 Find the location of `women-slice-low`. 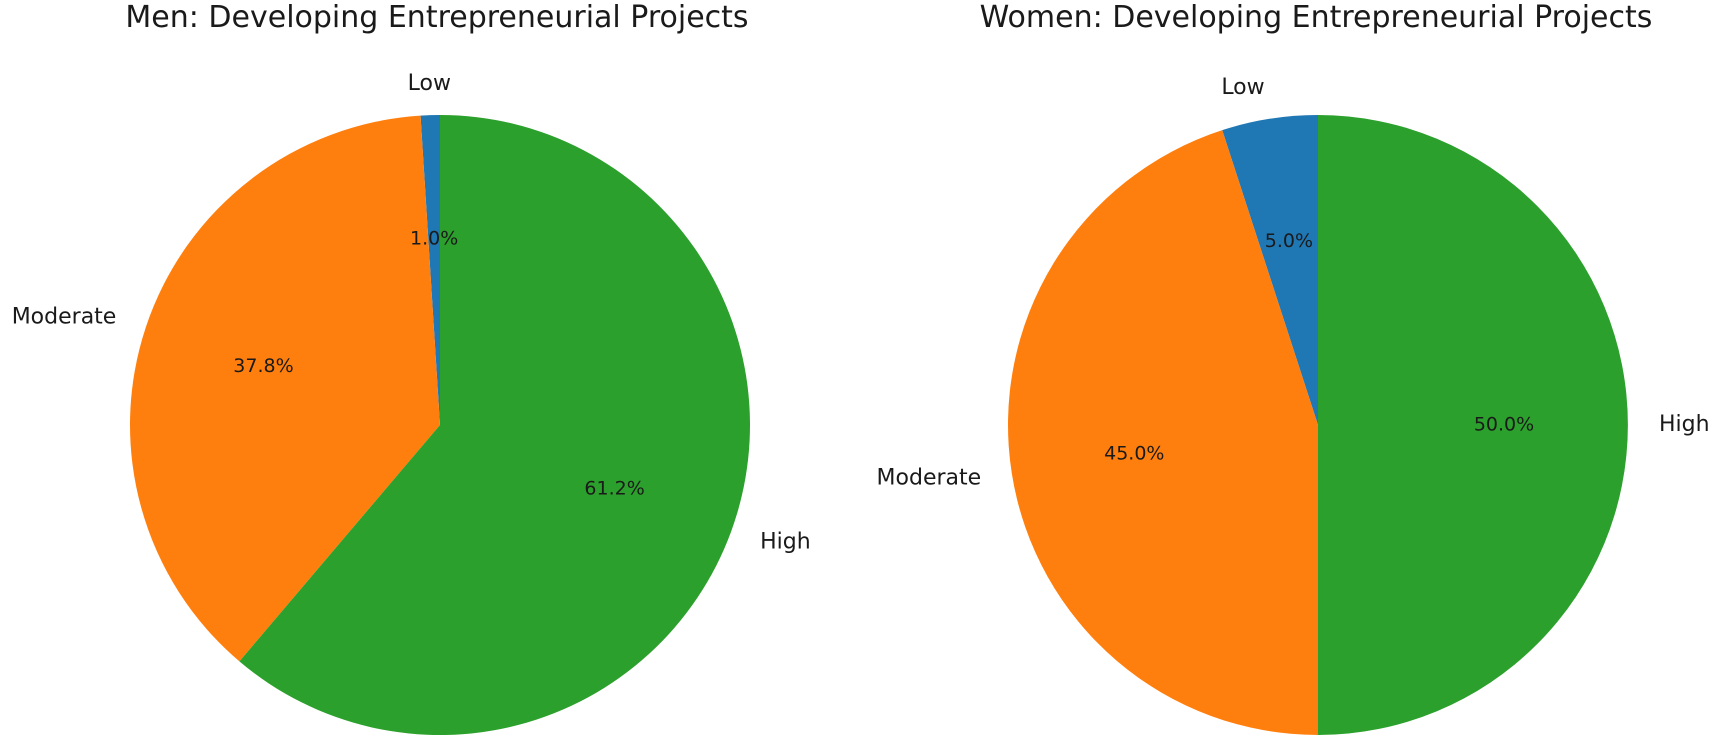

women-slice-low is located at coordinates (1270, 270).